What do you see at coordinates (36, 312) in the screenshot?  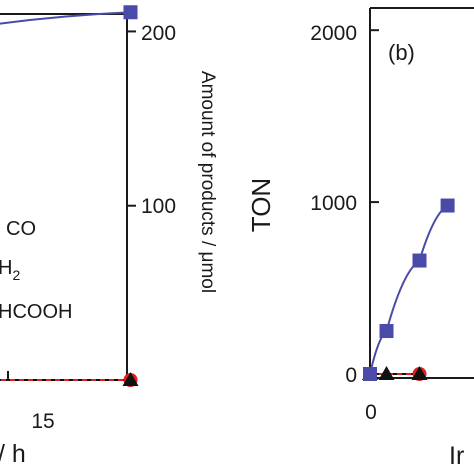 I see `legend-label-hcooh: HCOOH` at bounding box center [36, 312].